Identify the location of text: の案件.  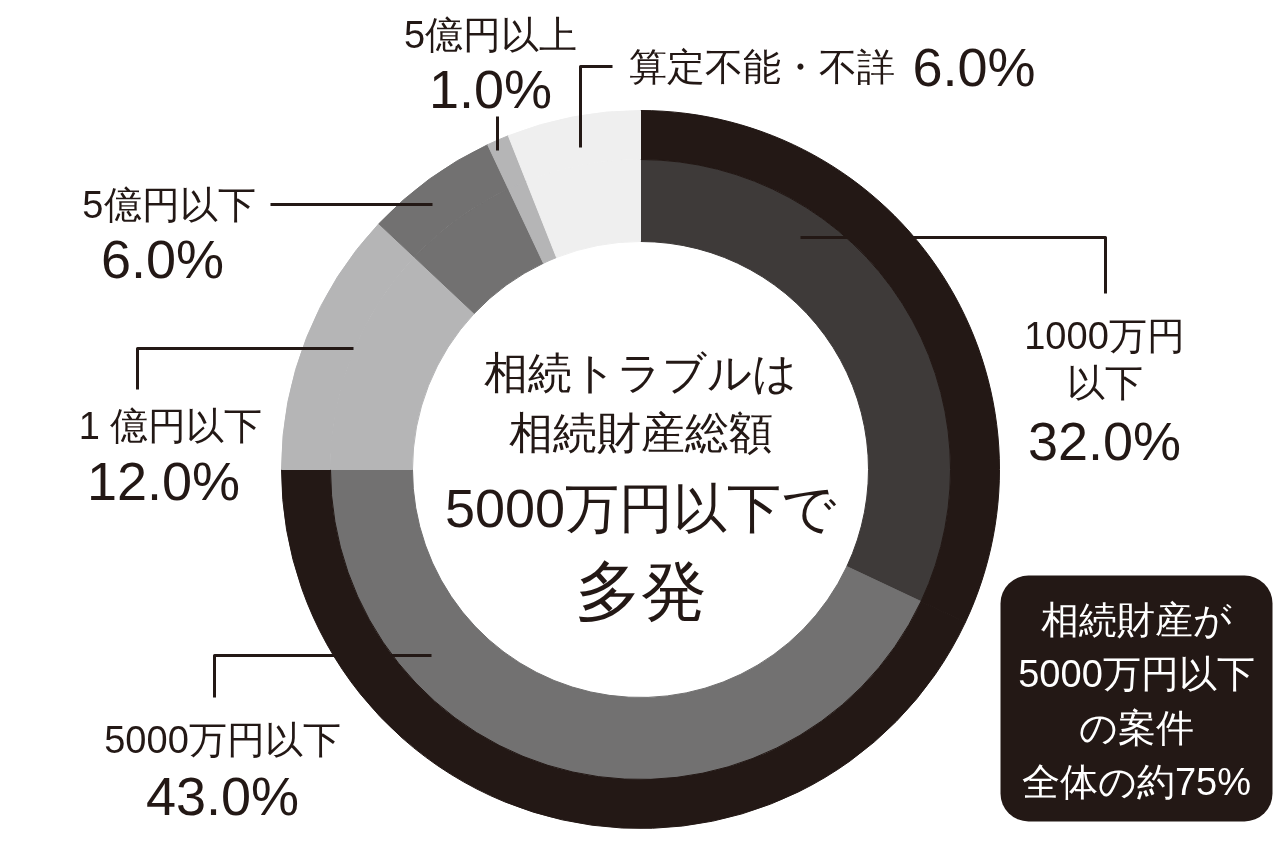
(1136, 727).